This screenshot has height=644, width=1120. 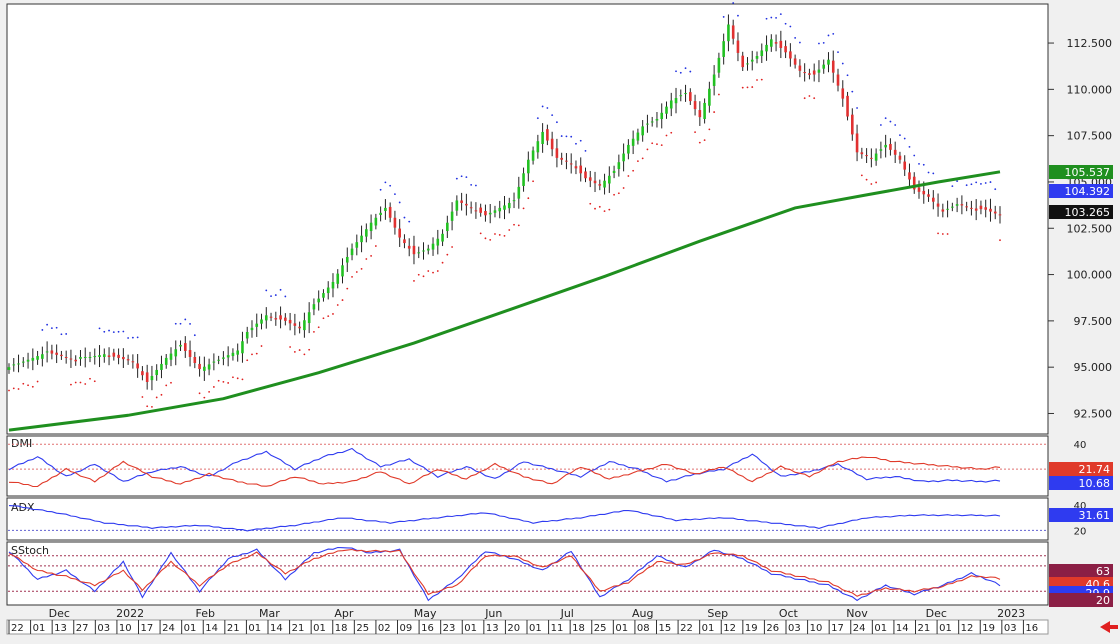 What do you see at coordinates (21, 443) in the screenshot?
I see `dmi-title: DMI` at bounding box center [21, 443].